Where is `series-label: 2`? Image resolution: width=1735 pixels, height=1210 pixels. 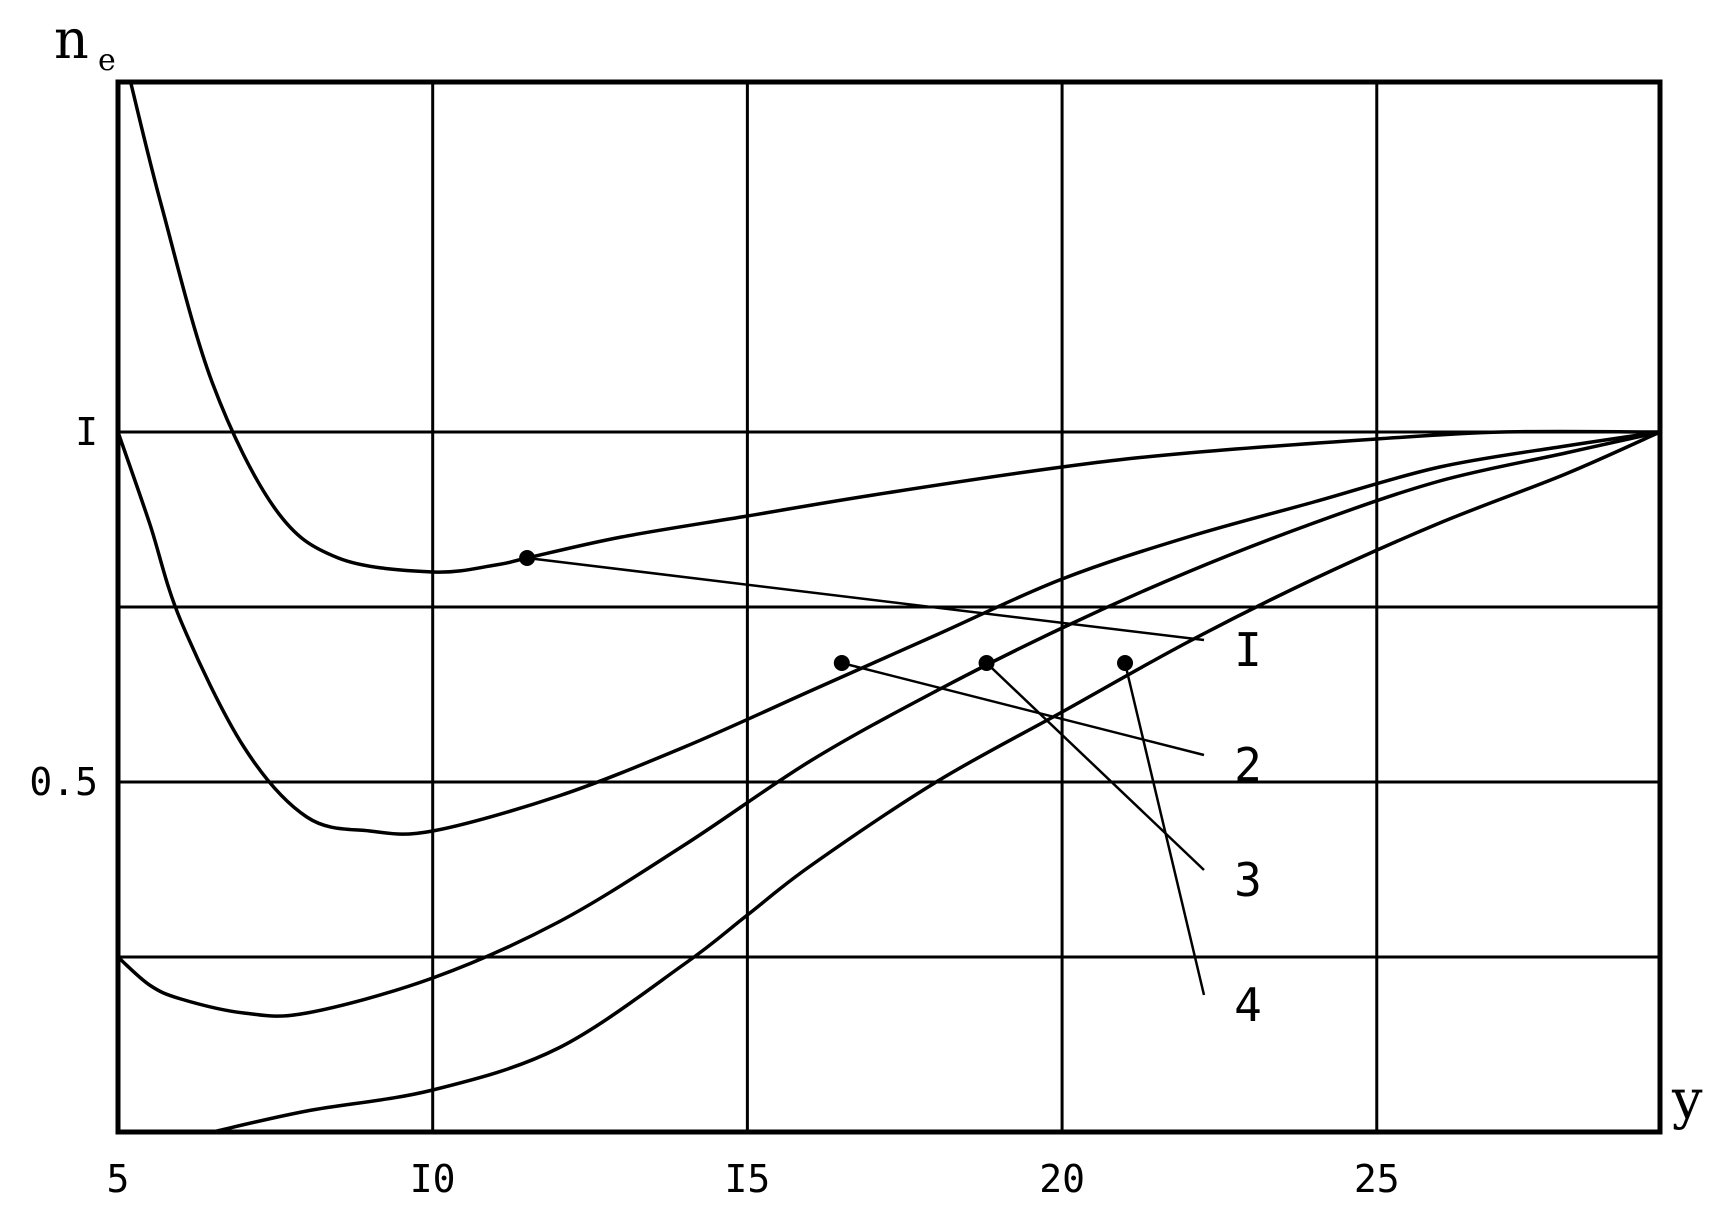
series-label: 2 is located at coordinates (1248, 765).